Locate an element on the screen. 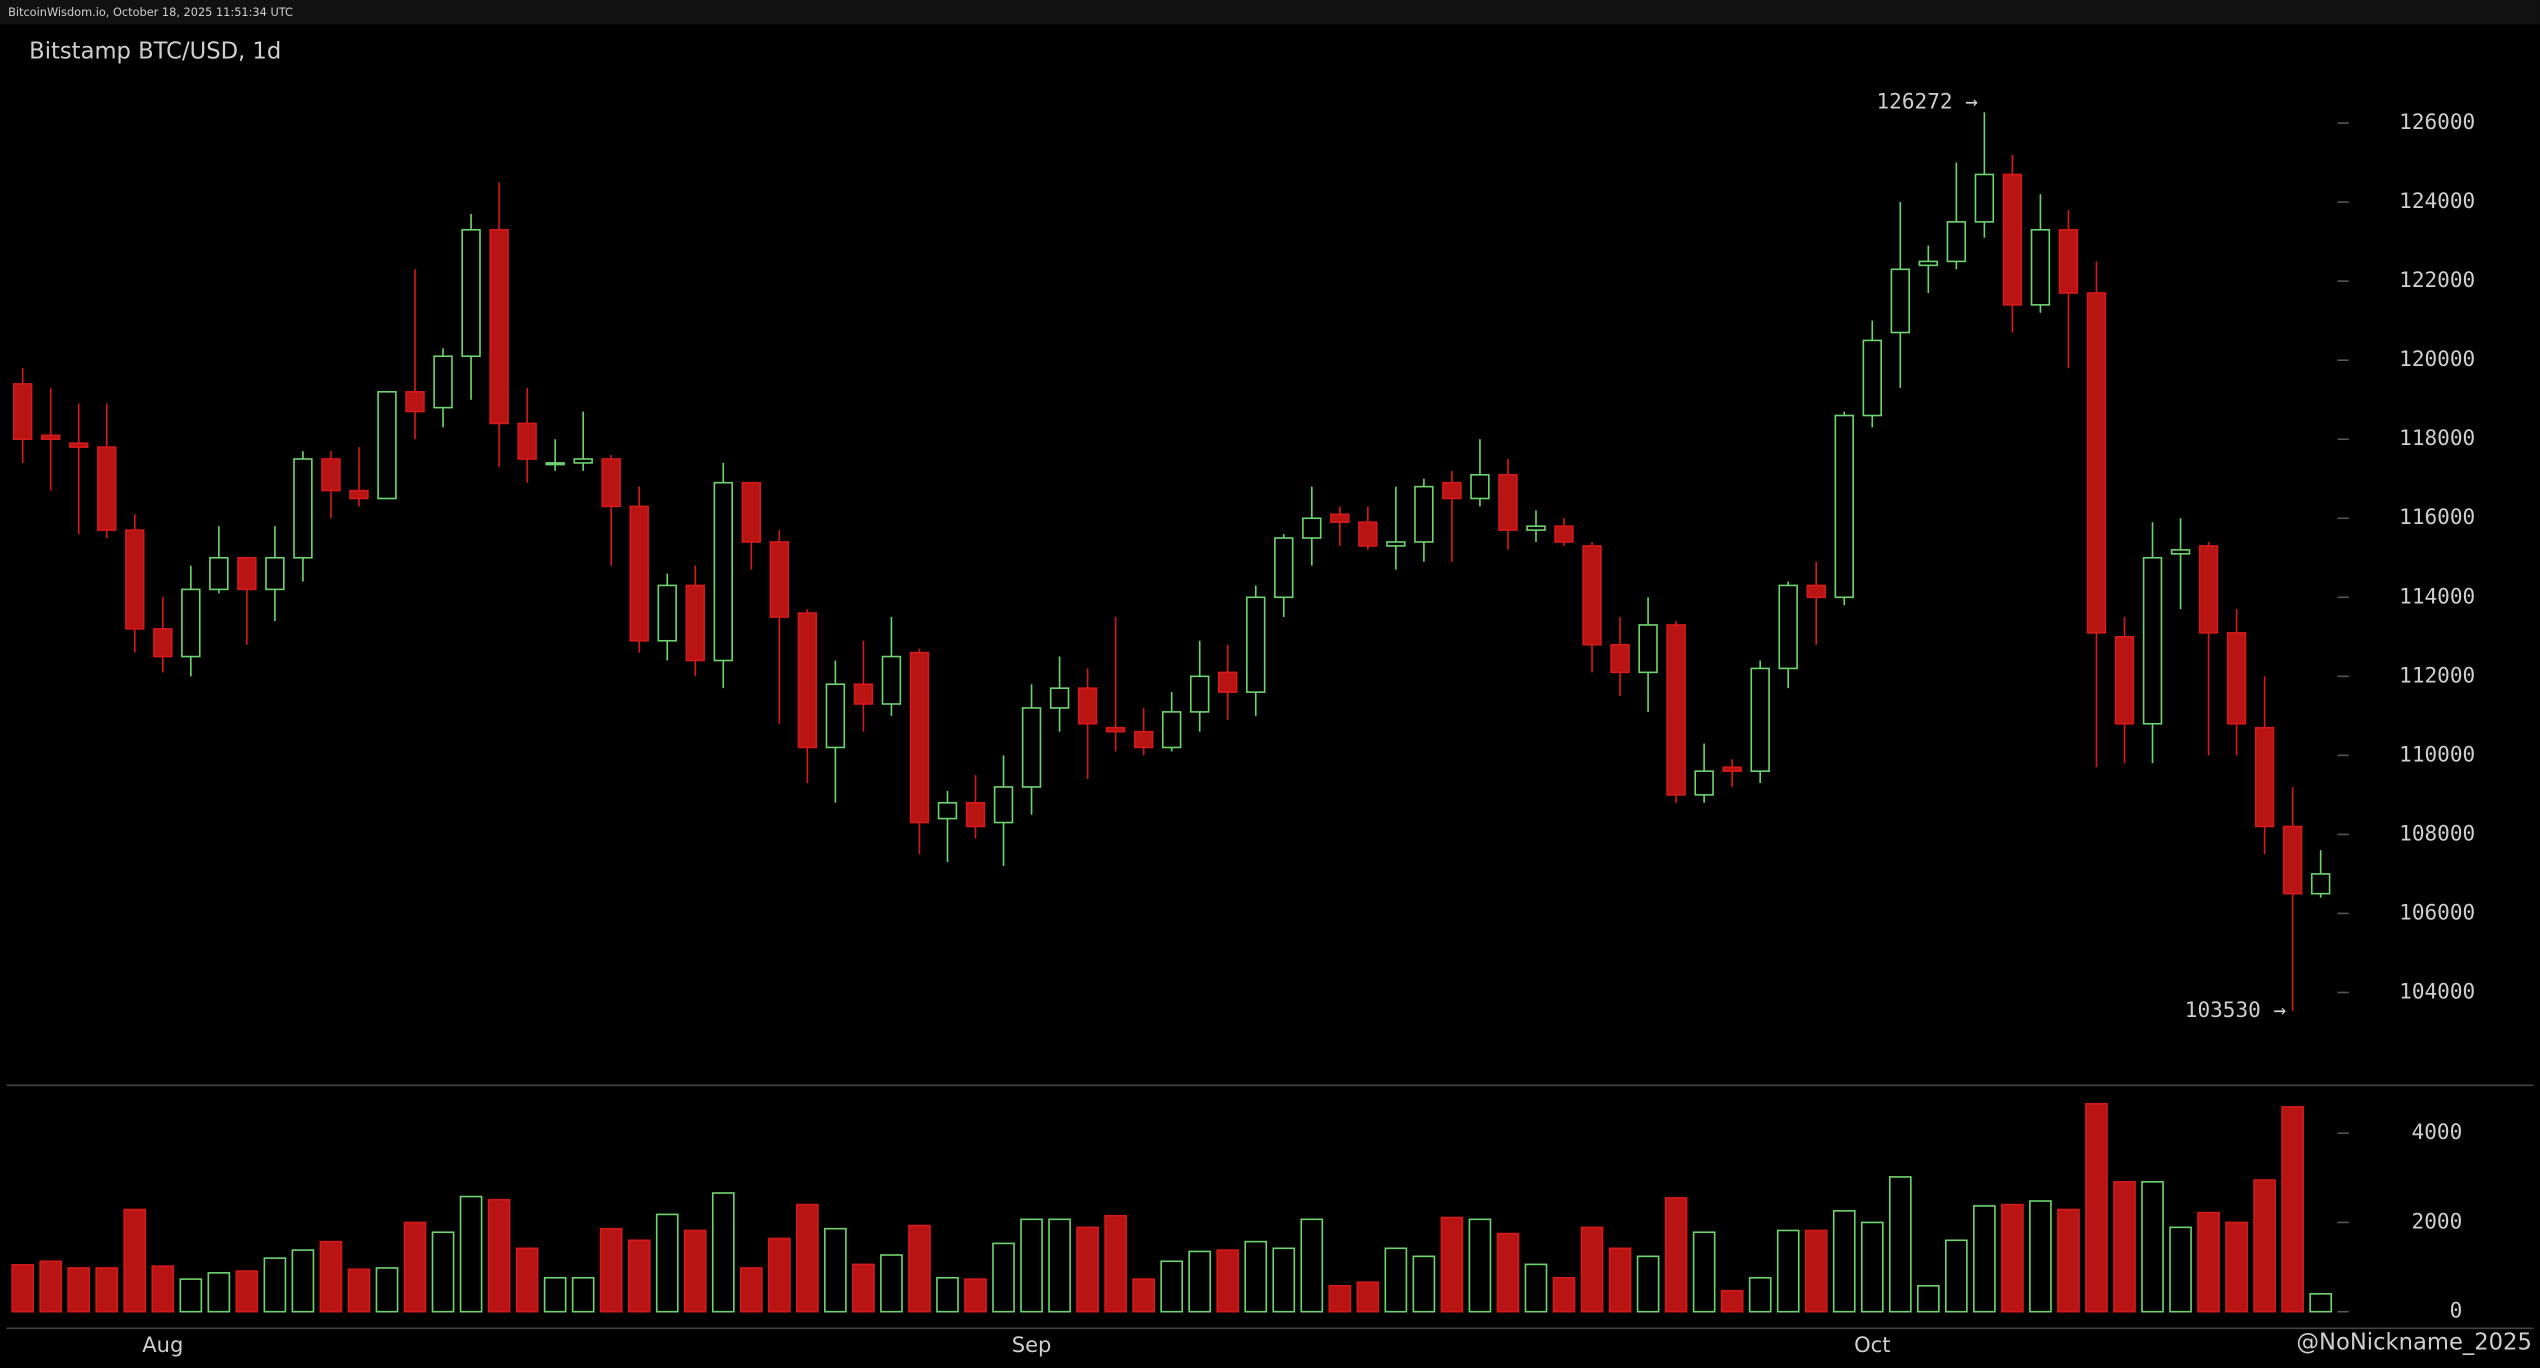 The image size is (2540, 1368). y-tick-label: 108000 is located at coordinates (2437, 832).